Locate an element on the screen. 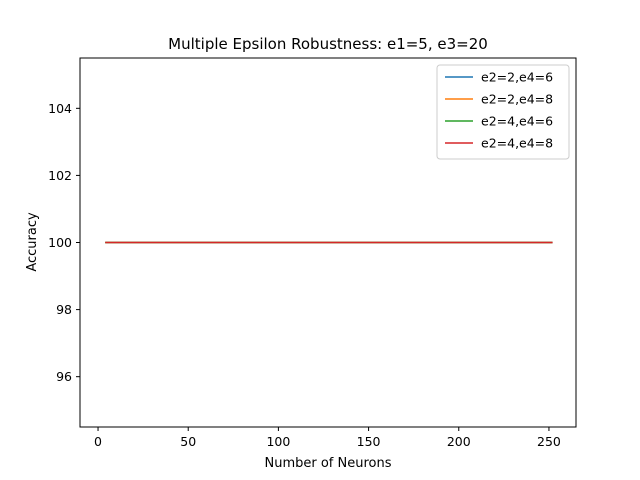 The width and height of the screenshot is (640, 480). x-tick-label: 100 is located at coordinates (278, 441).